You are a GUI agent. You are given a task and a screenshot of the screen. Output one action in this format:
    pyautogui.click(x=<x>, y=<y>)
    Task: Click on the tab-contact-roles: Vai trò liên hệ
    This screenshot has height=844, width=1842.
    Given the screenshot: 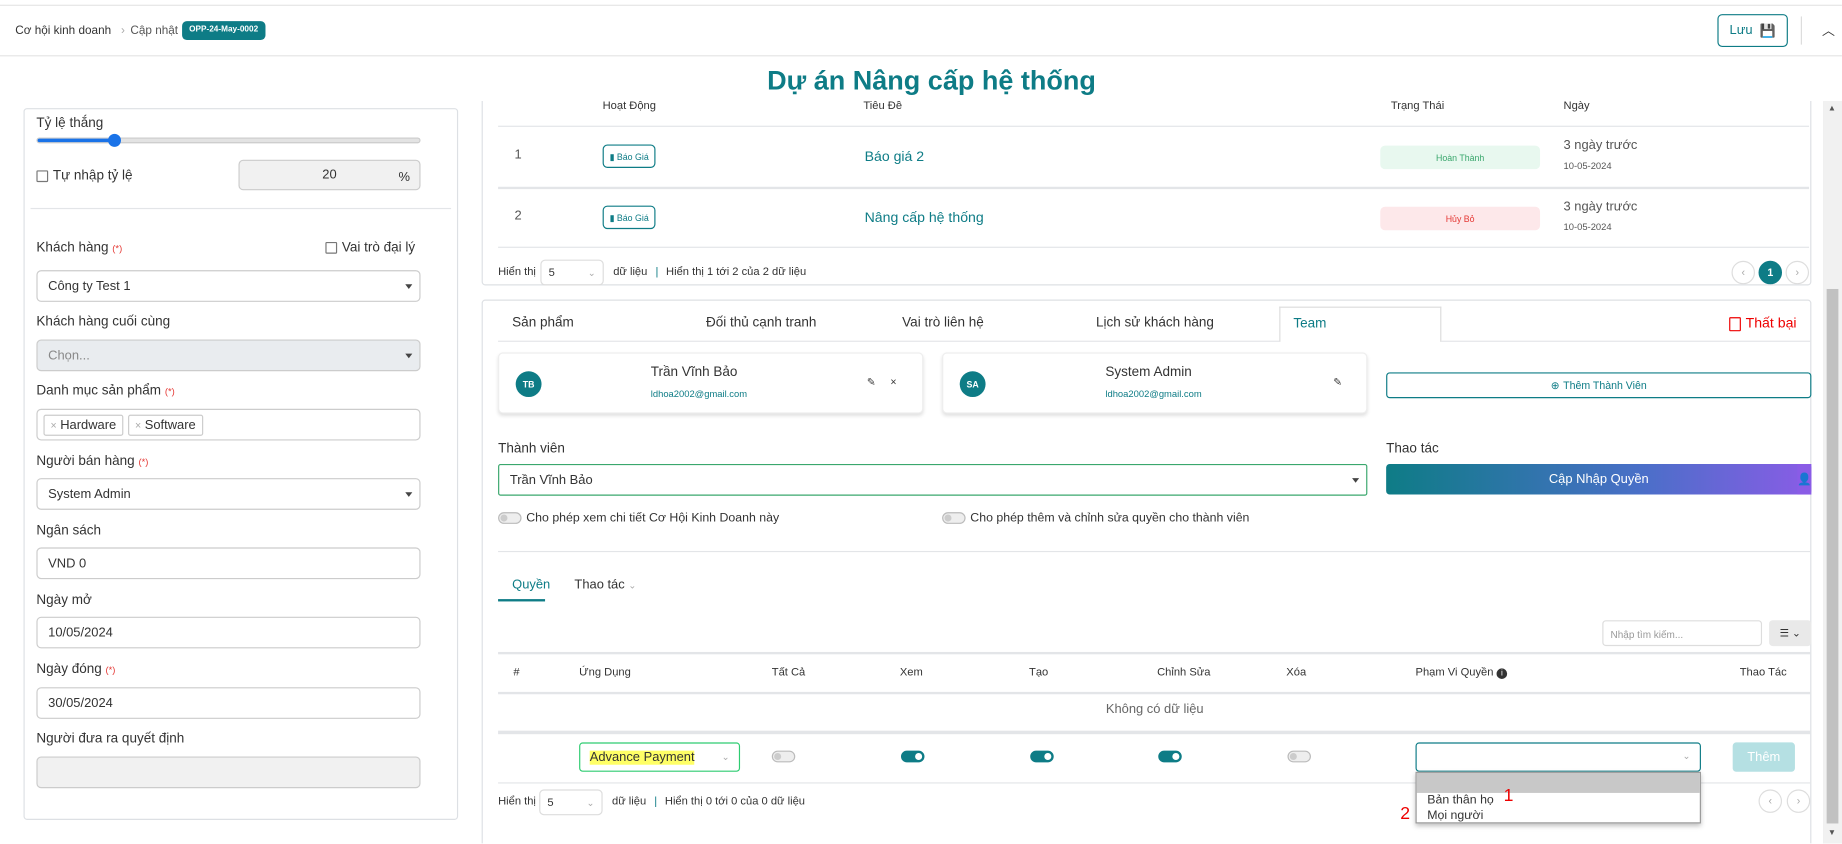 What is the action you would take?
    pyautogui.click(x=943, y=323)
    